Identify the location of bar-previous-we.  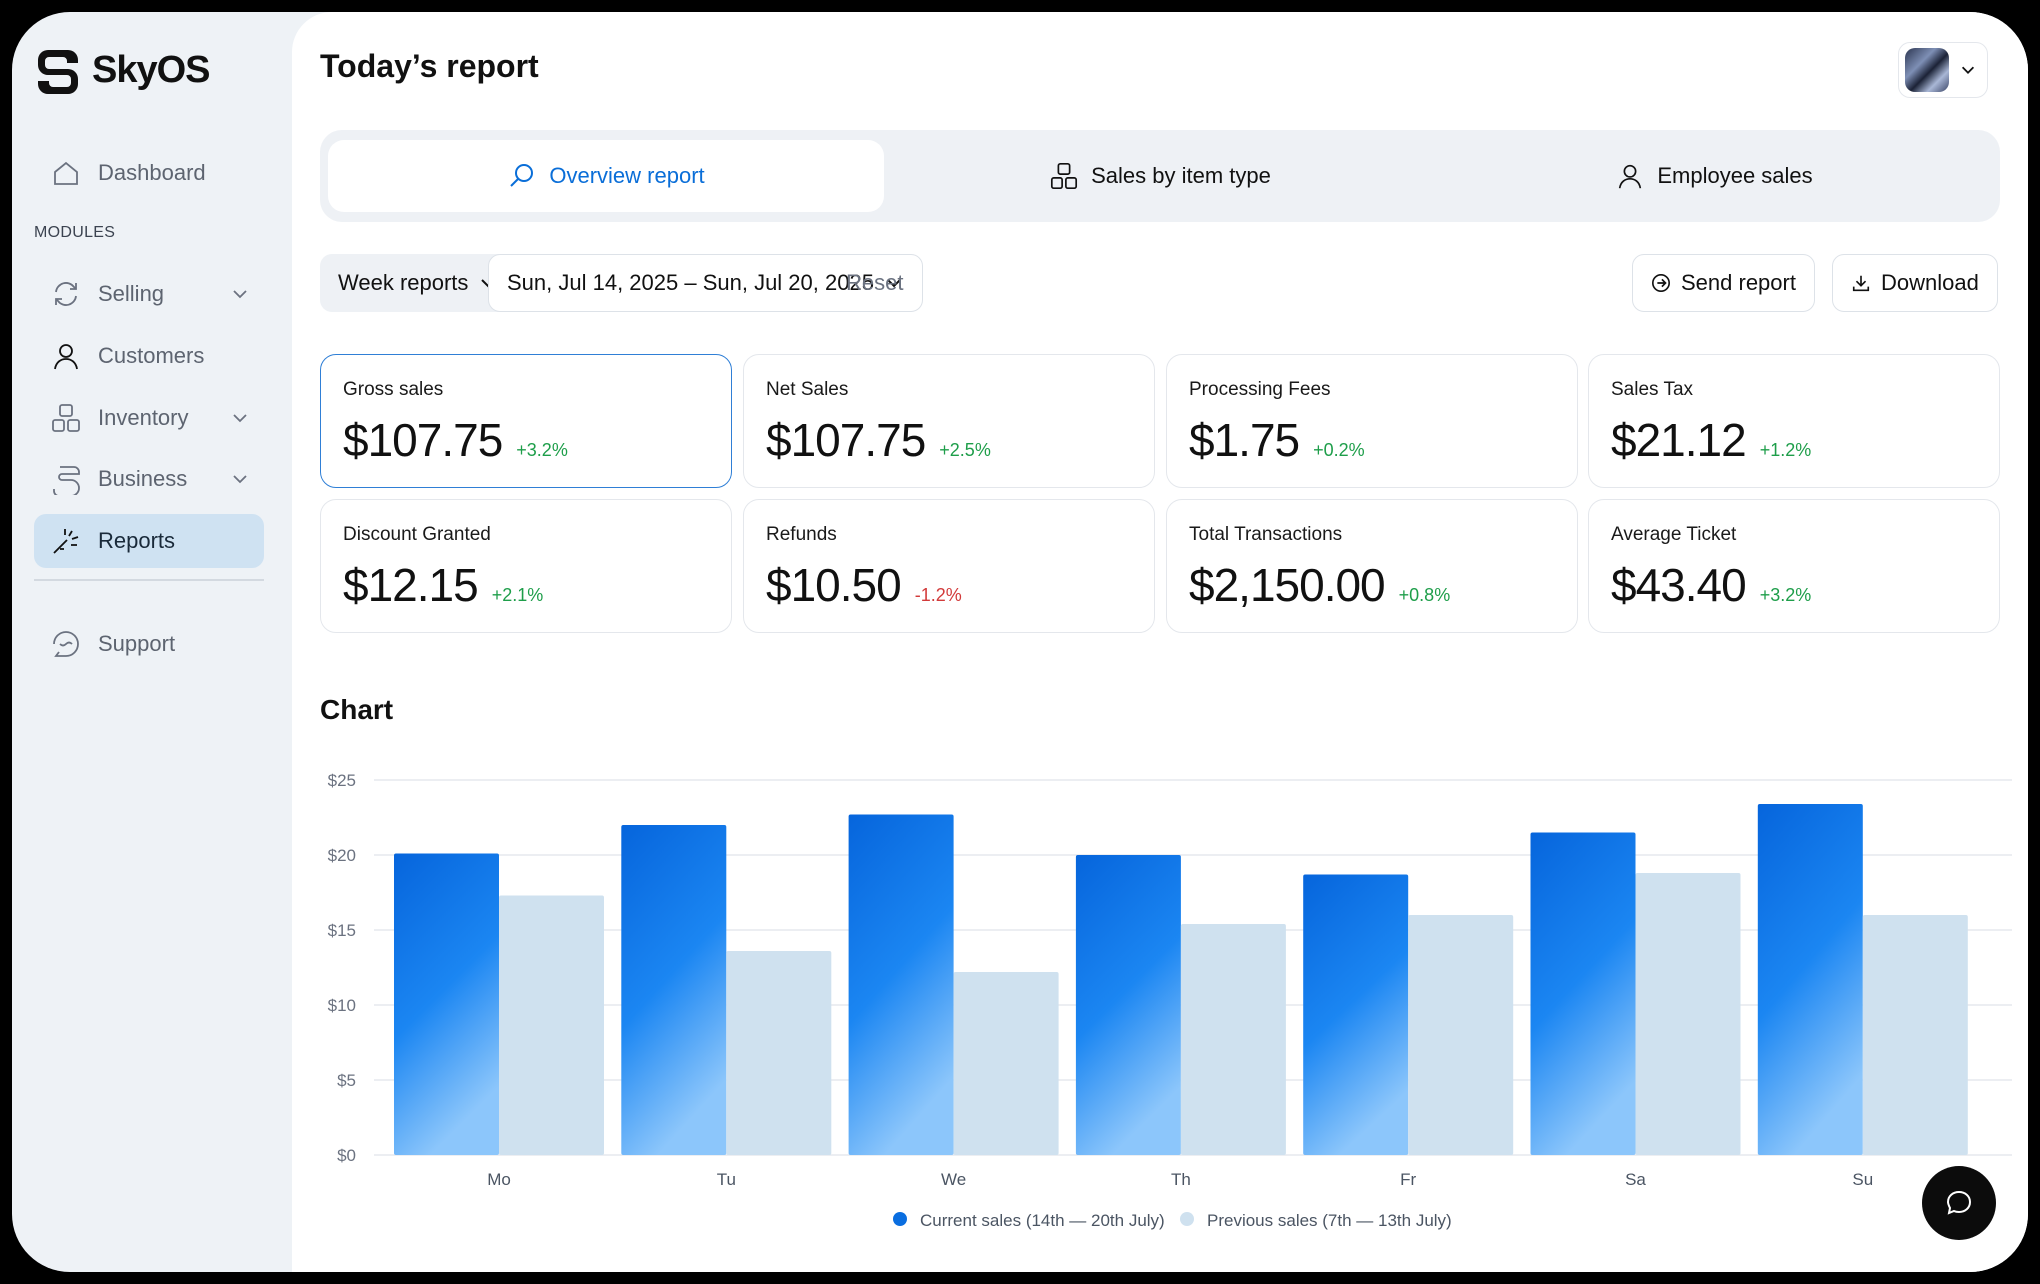
(1006, 1063).